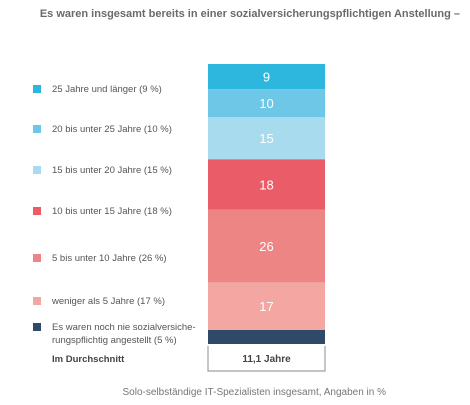 The image size is (470, 405). What do you see at coordinates (108, 301) in the screenshot?
I see `legend-label: weniger als 5 Jahre (17 %)` at bounding box center [108, 301].